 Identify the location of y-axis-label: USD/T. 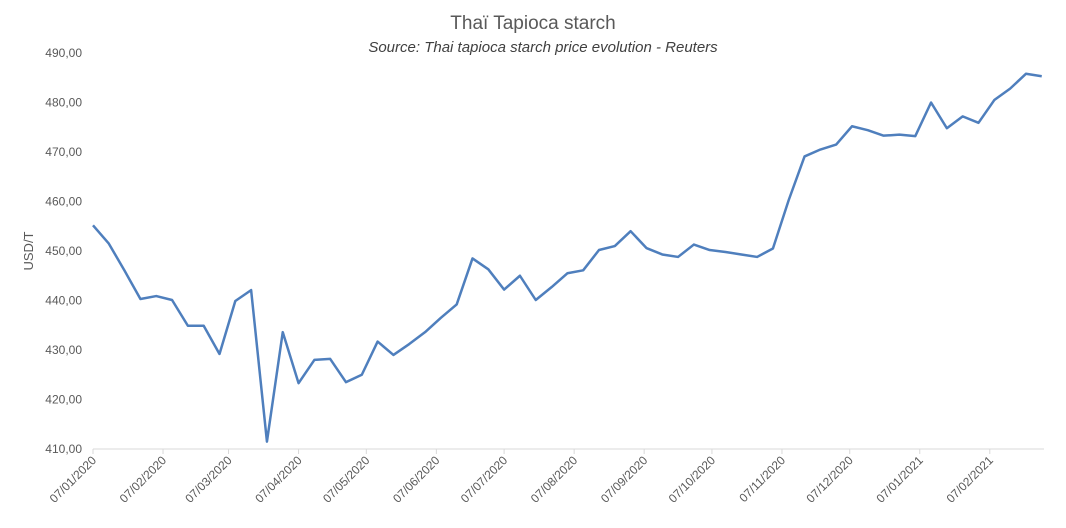
(28, 250).